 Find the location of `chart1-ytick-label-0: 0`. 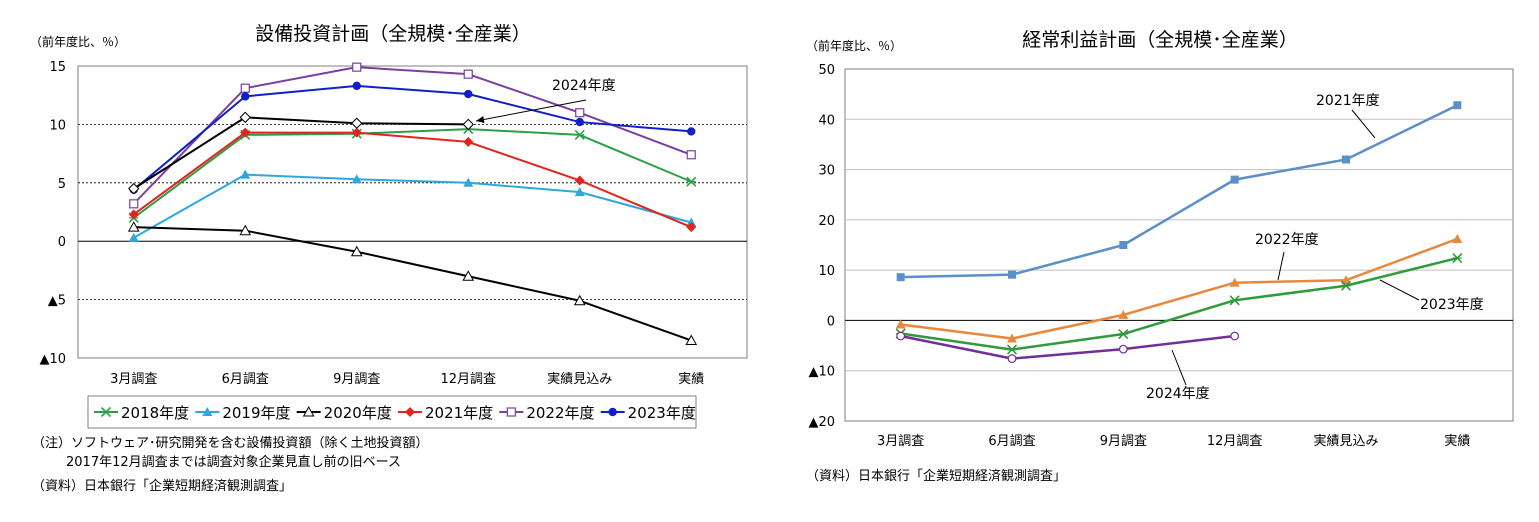

chart1-ytick-label-0: 0 is located at coordinates (62, 242).